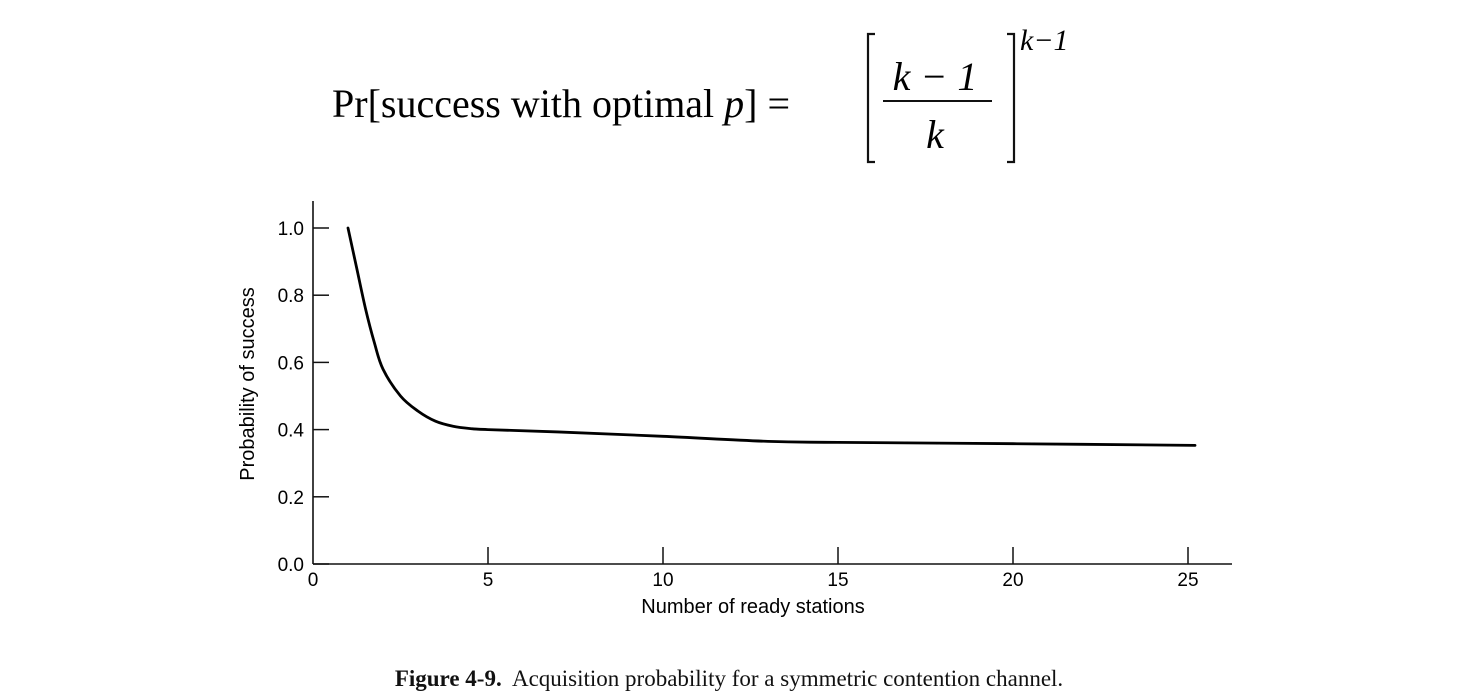  I want to click on x-tick-label: 10, so click(662, 580).